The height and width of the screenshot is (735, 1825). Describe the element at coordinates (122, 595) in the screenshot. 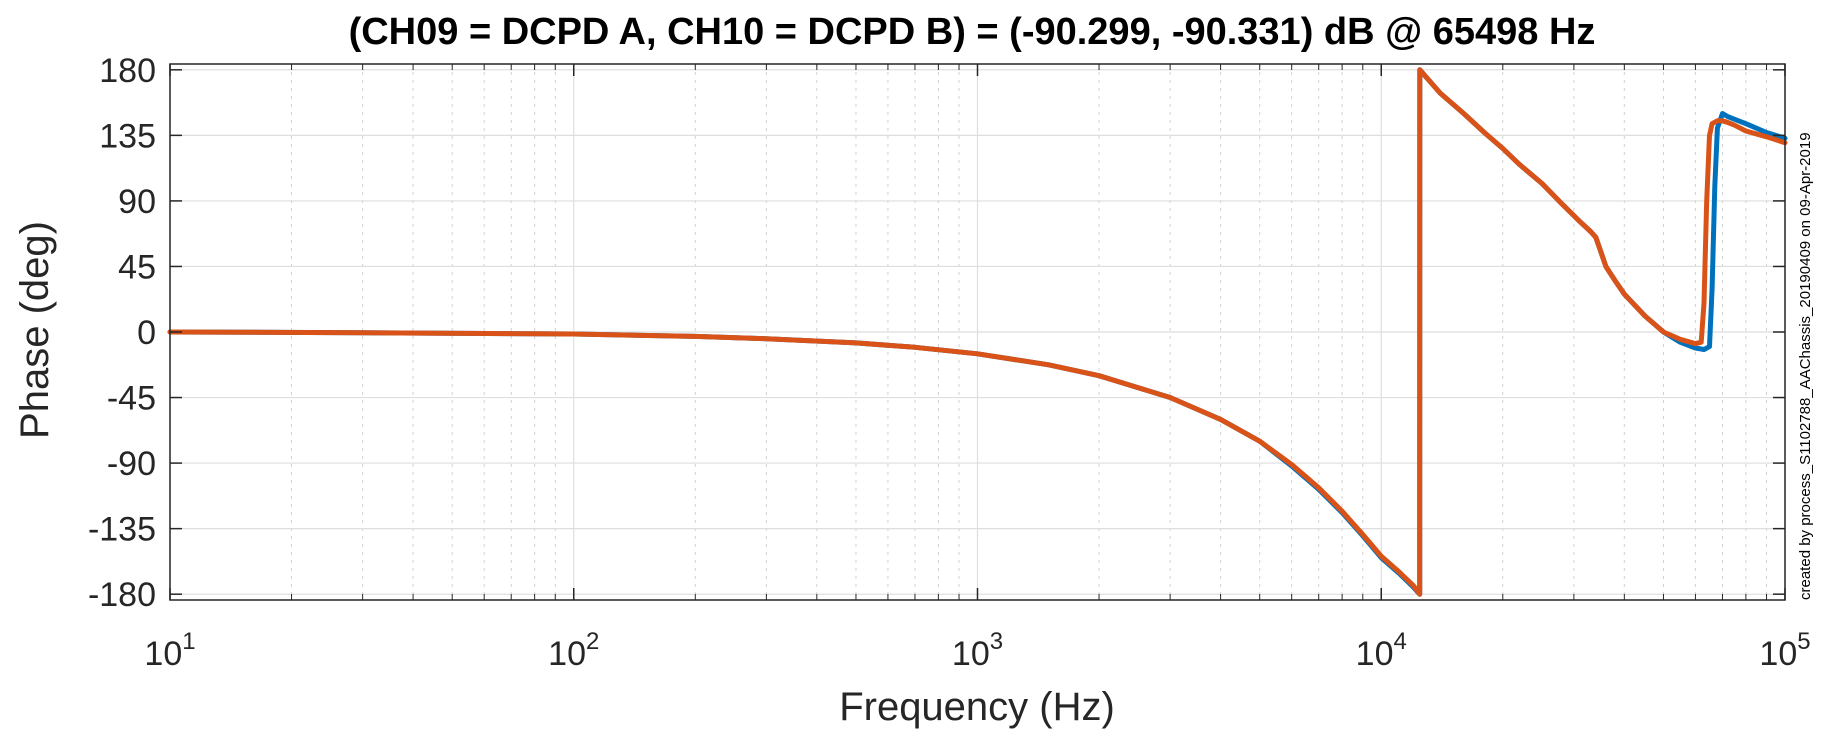

I see `y-tick-label: -180` at that location.